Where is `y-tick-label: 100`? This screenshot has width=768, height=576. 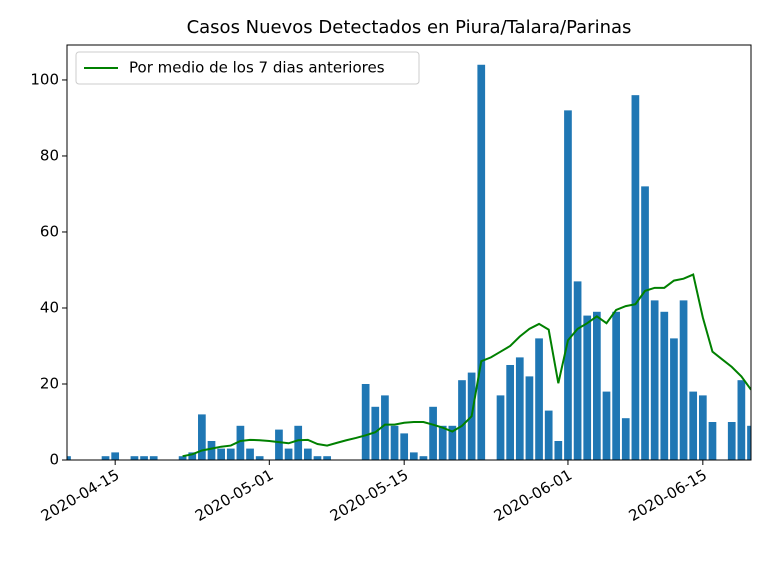
y-tick-label: 100 is located at coordinates (44, 79).